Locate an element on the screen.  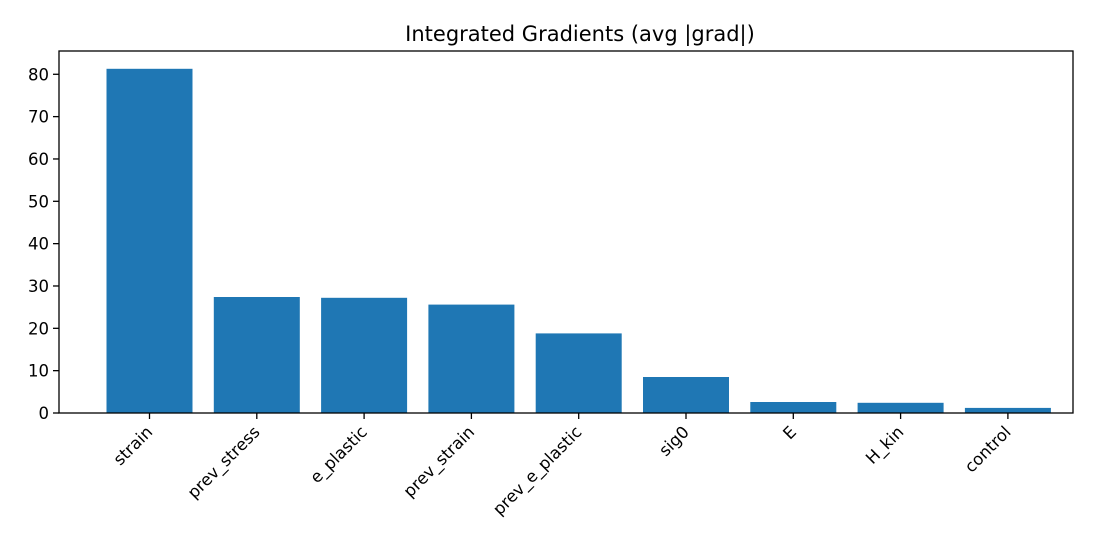
bar-e_plastic is located at coordinates (364, 355).